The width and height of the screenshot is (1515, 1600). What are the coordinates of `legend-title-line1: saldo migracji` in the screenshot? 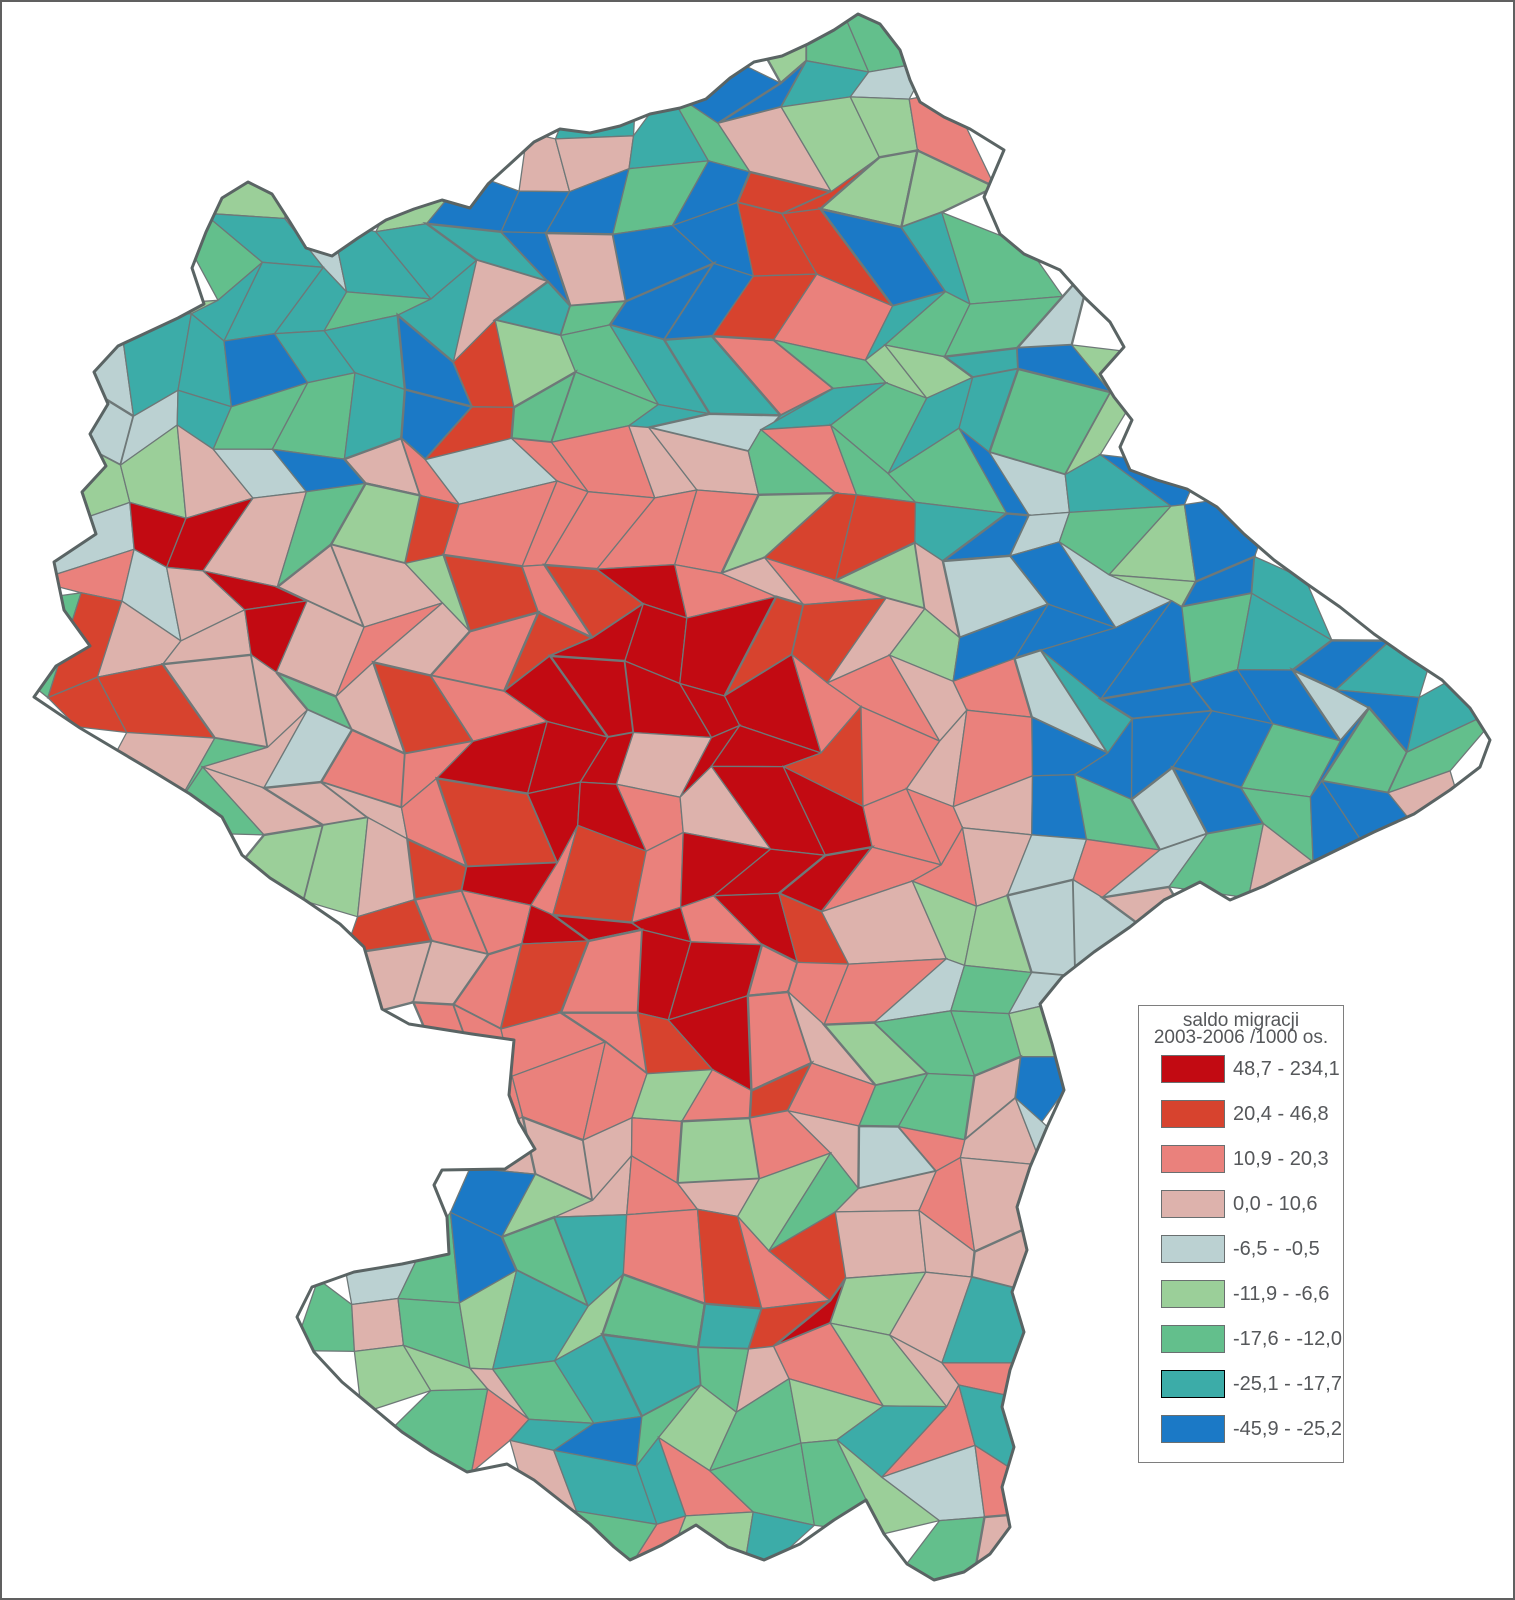 It's located at (1241, 1020).